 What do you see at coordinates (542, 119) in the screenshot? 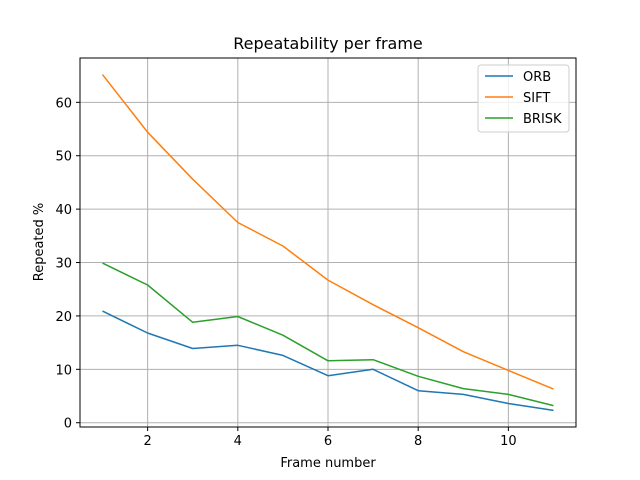
I see `legend-label-brisk: BRISK` at bounding box center [542, 119].